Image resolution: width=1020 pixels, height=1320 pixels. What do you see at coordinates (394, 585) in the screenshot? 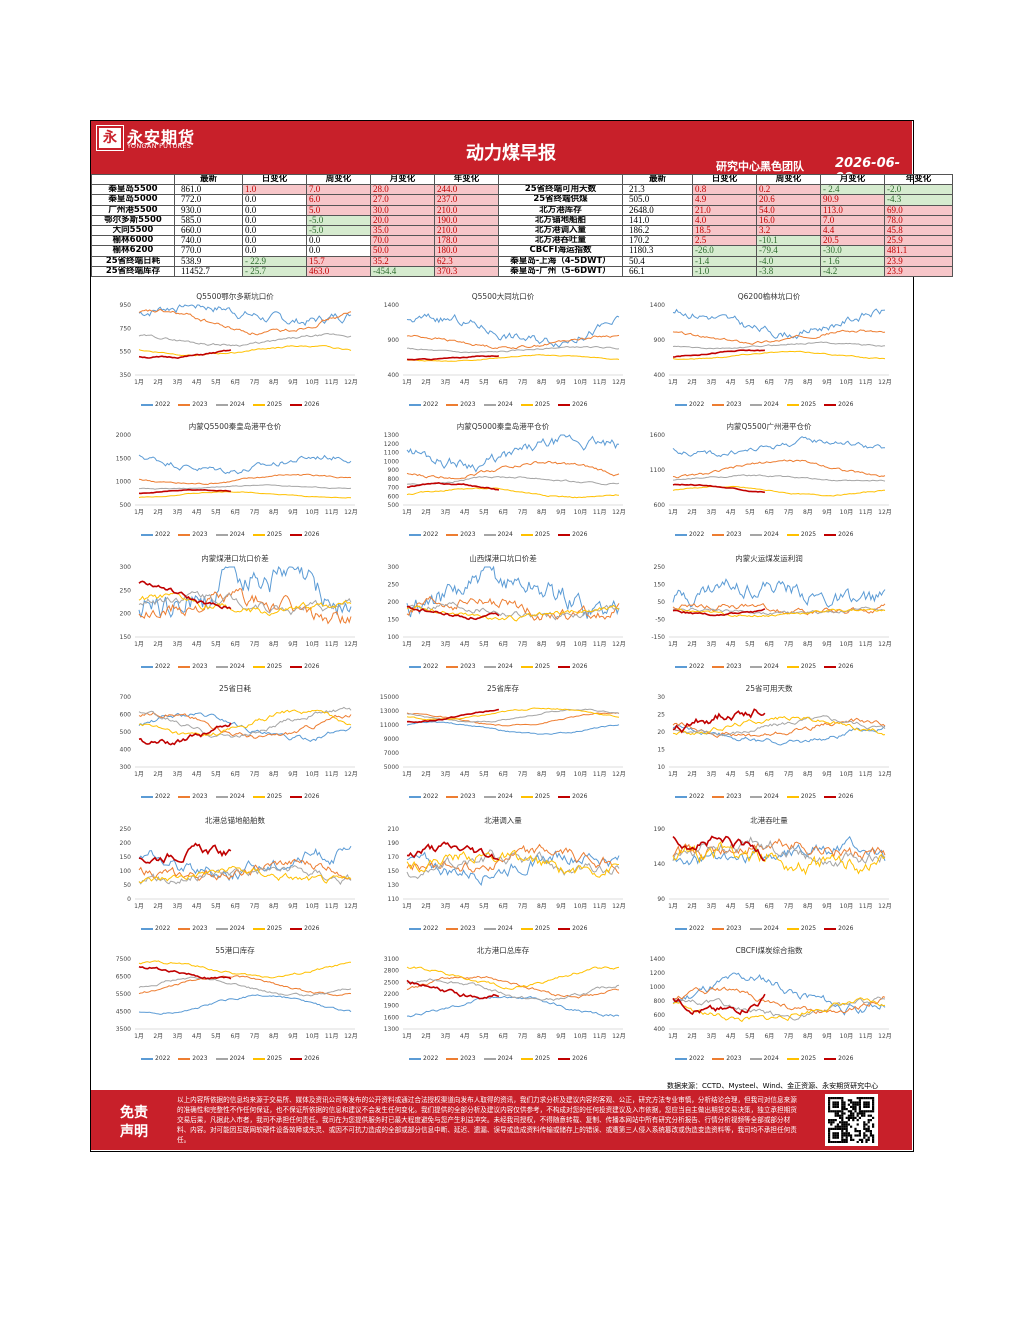
I see `y-tick-label: 250` at bounding box center [394, 585].